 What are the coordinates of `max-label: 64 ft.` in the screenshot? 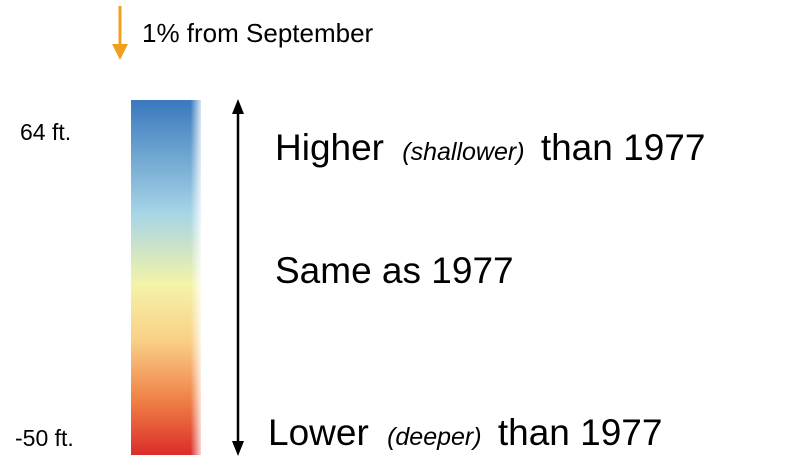 It's located at (45, 132).